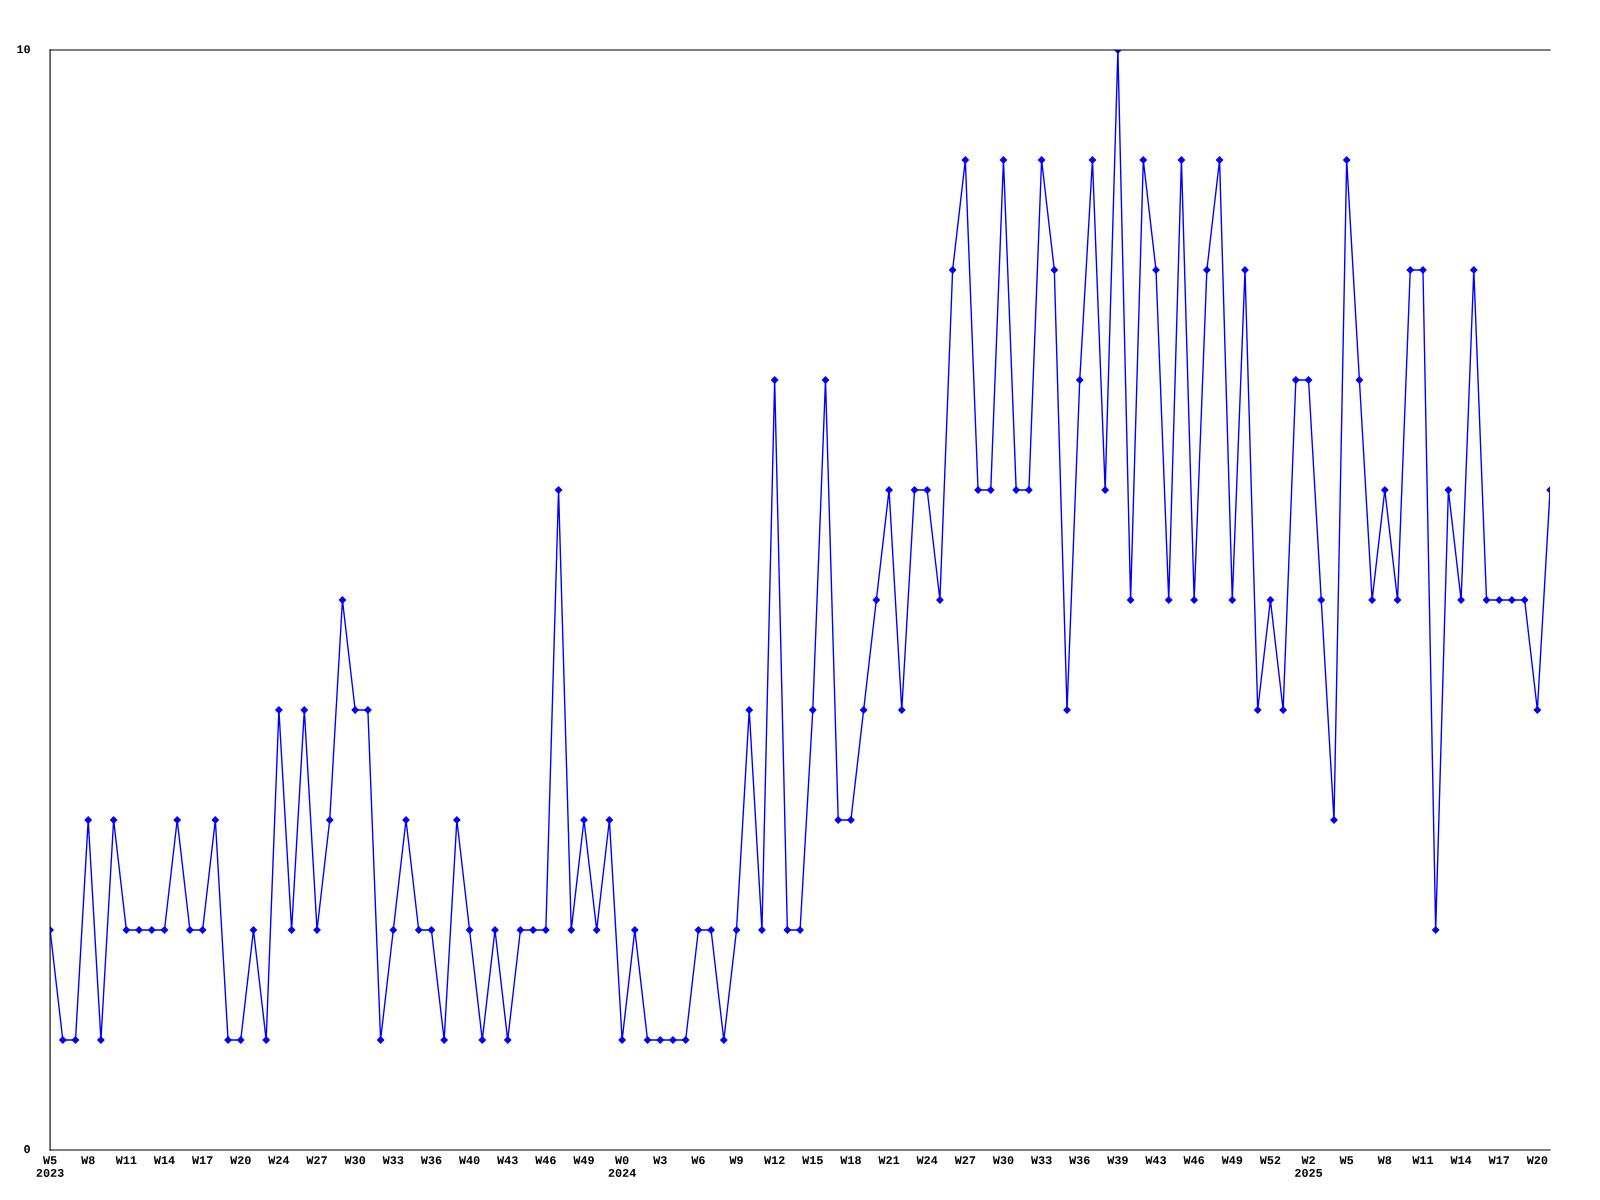 This screenshot has width=1600, height=1200. Describe the element at coordinates (698, 1160) in the screenshot. I see `x-tick-label: W6` at that location.